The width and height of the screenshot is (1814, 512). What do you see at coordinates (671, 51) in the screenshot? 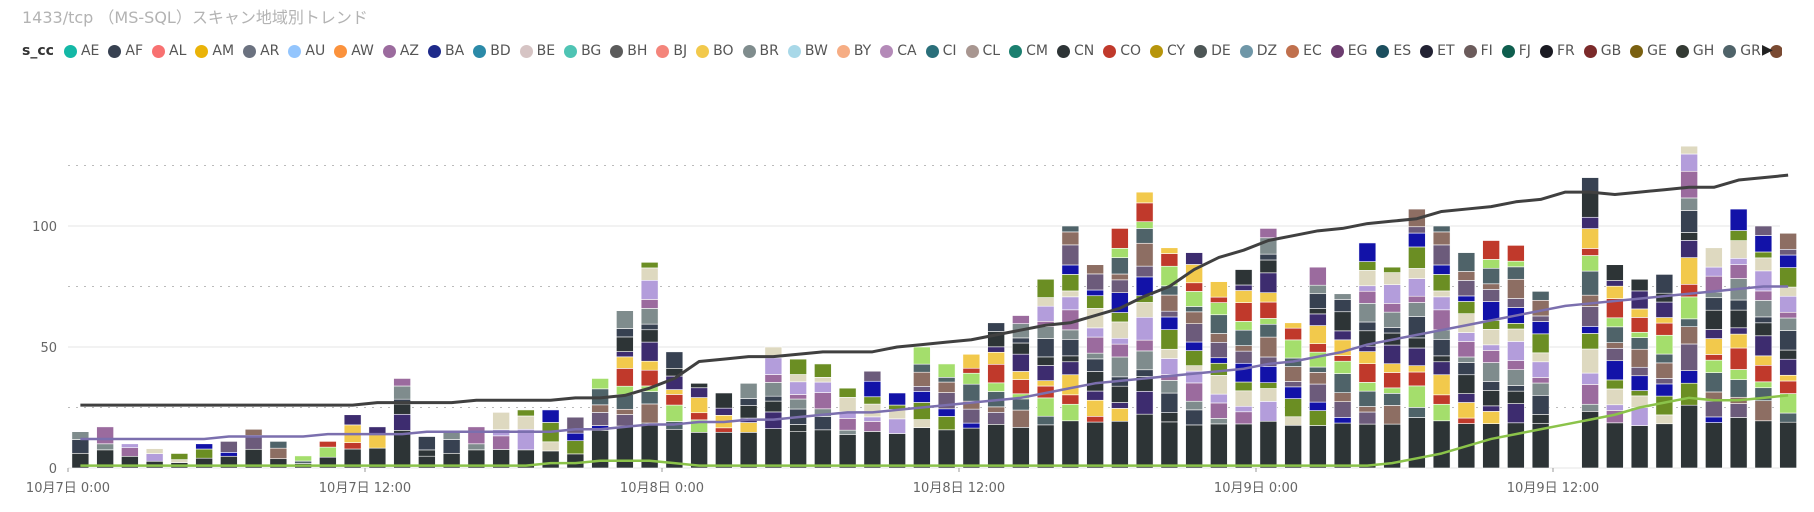
I see `legend-item-bj: BJ` at bounding box center [671, 51].